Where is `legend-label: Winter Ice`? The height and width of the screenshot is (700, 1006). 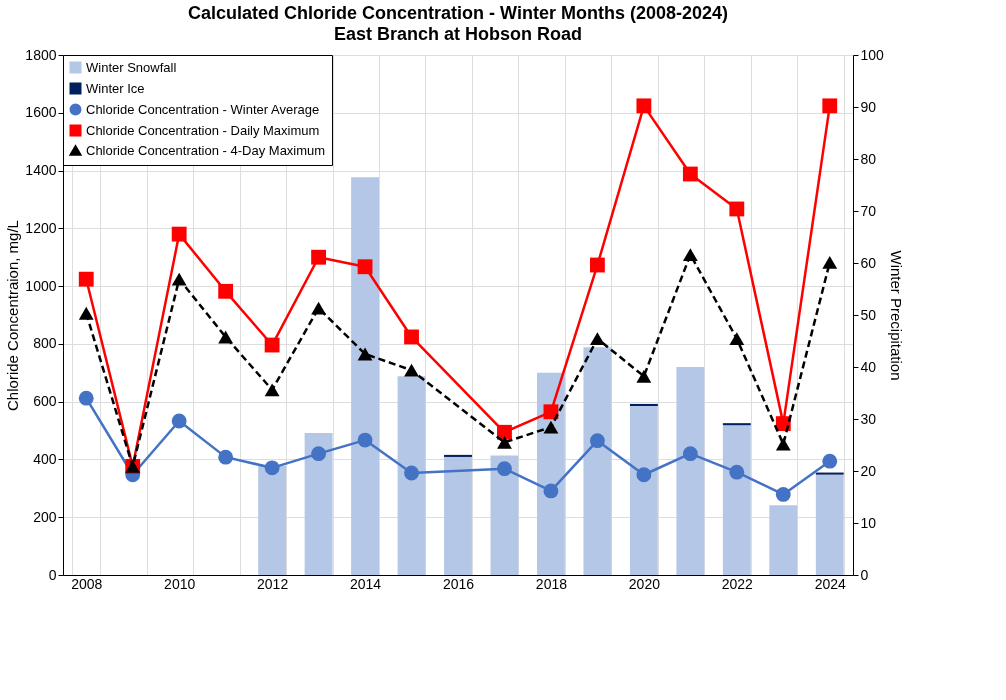
legend-label: Winter Ice is located at coordinates (115, 88).